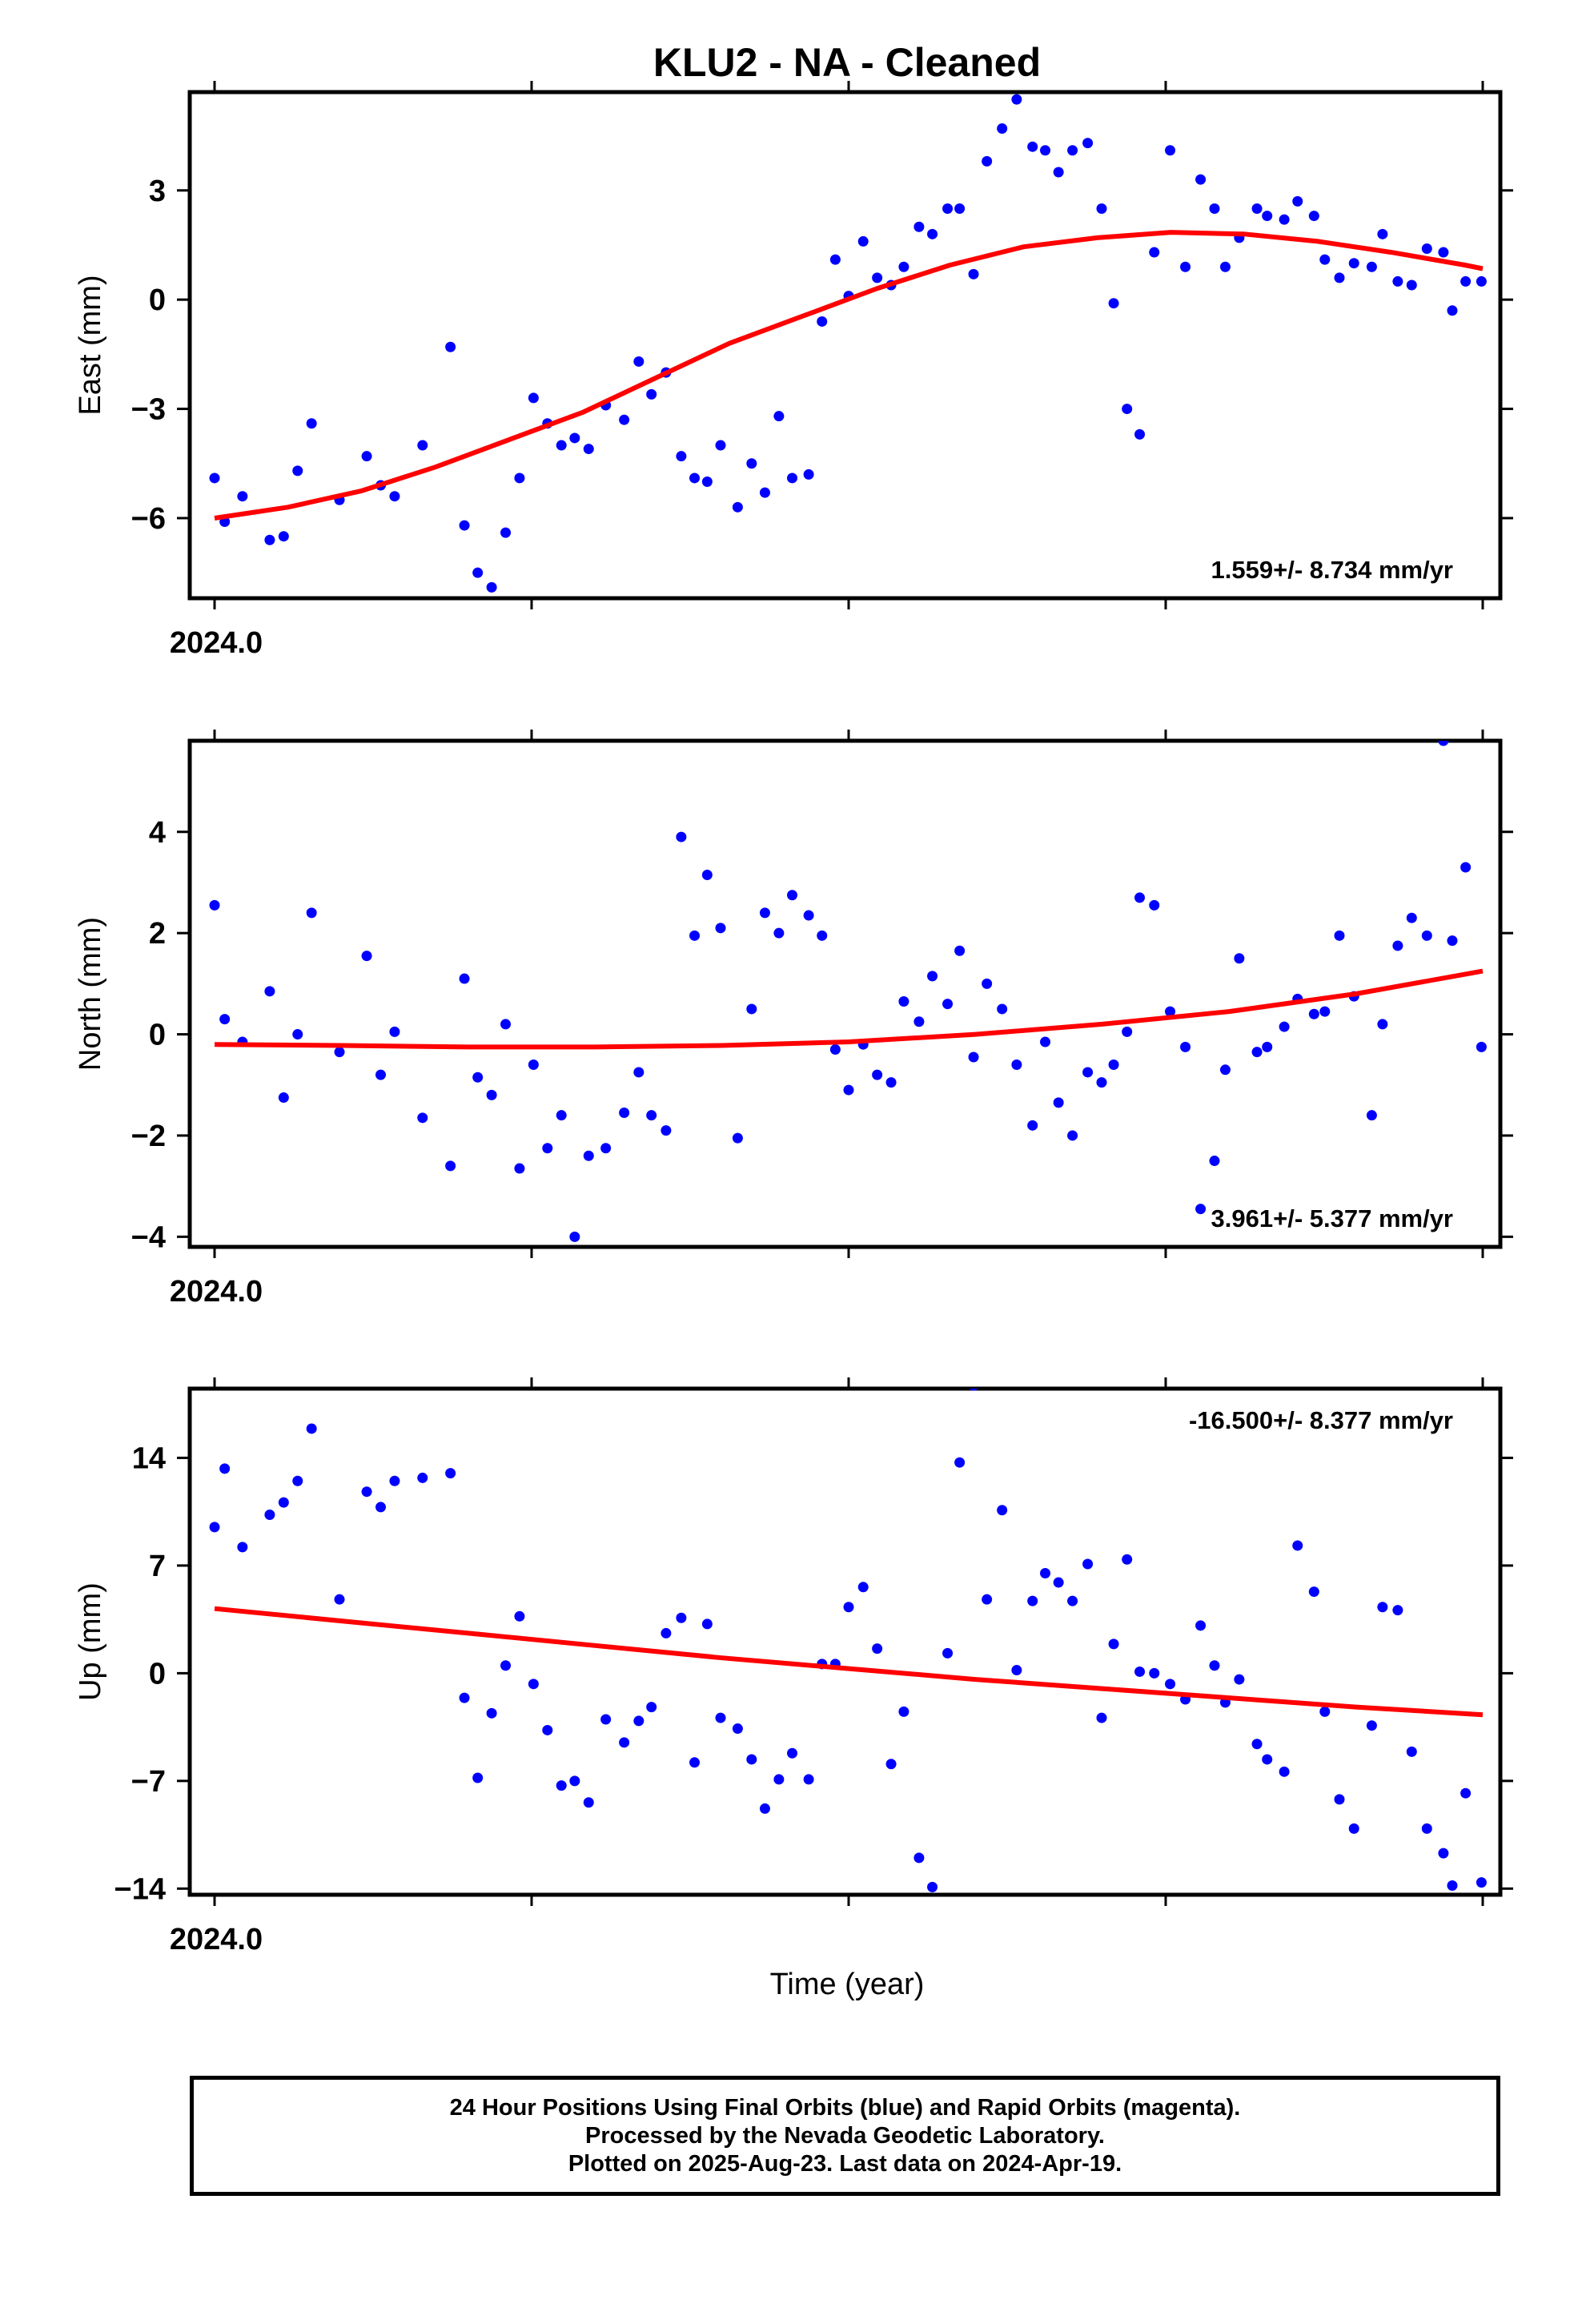  What do you see at coordinates (148, 1136) in the screenshot?
I see `north-y-tick-label: −2` at bounding box center [148, 1136].